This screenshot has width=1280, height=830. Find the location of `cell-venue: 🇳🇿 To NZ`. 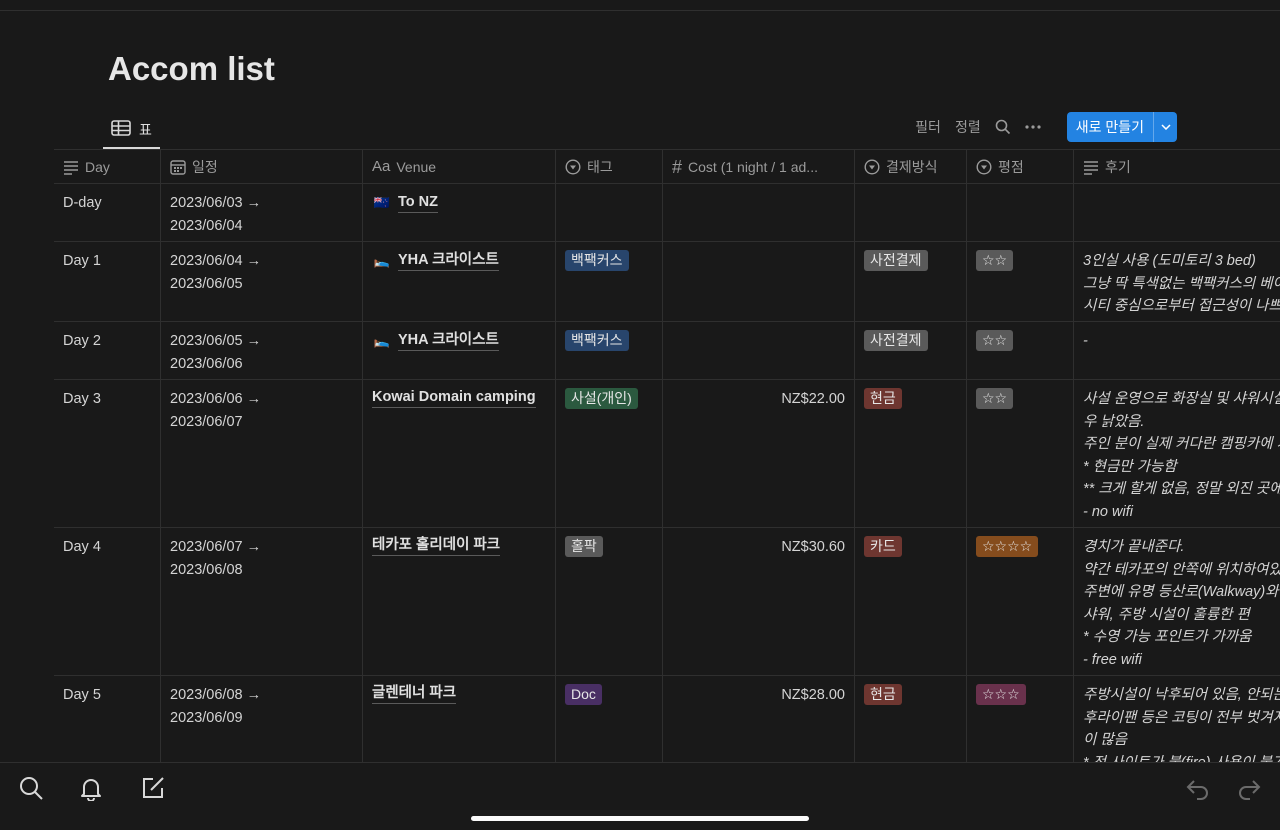

cell-venue: 🇳🇿 To NZ is located at coordinates (459, 212).